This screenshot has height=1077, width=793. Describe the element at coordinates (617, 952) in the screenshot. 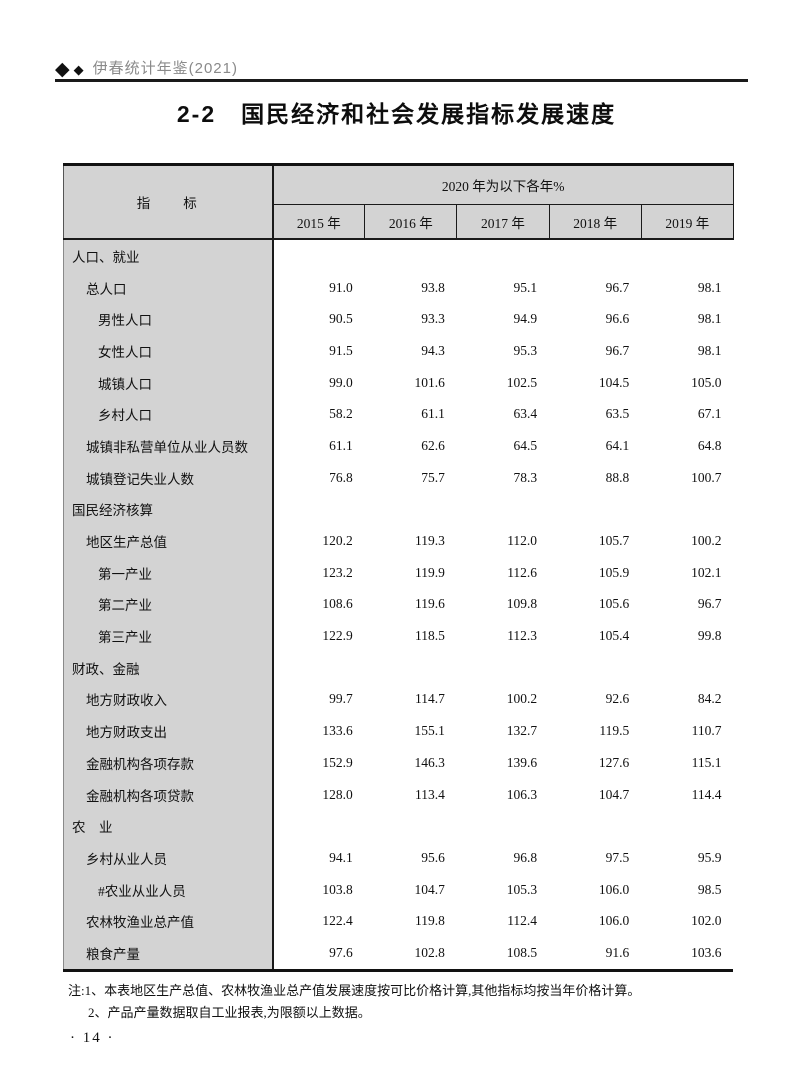

I see `value-cell: 91.6` at that location.